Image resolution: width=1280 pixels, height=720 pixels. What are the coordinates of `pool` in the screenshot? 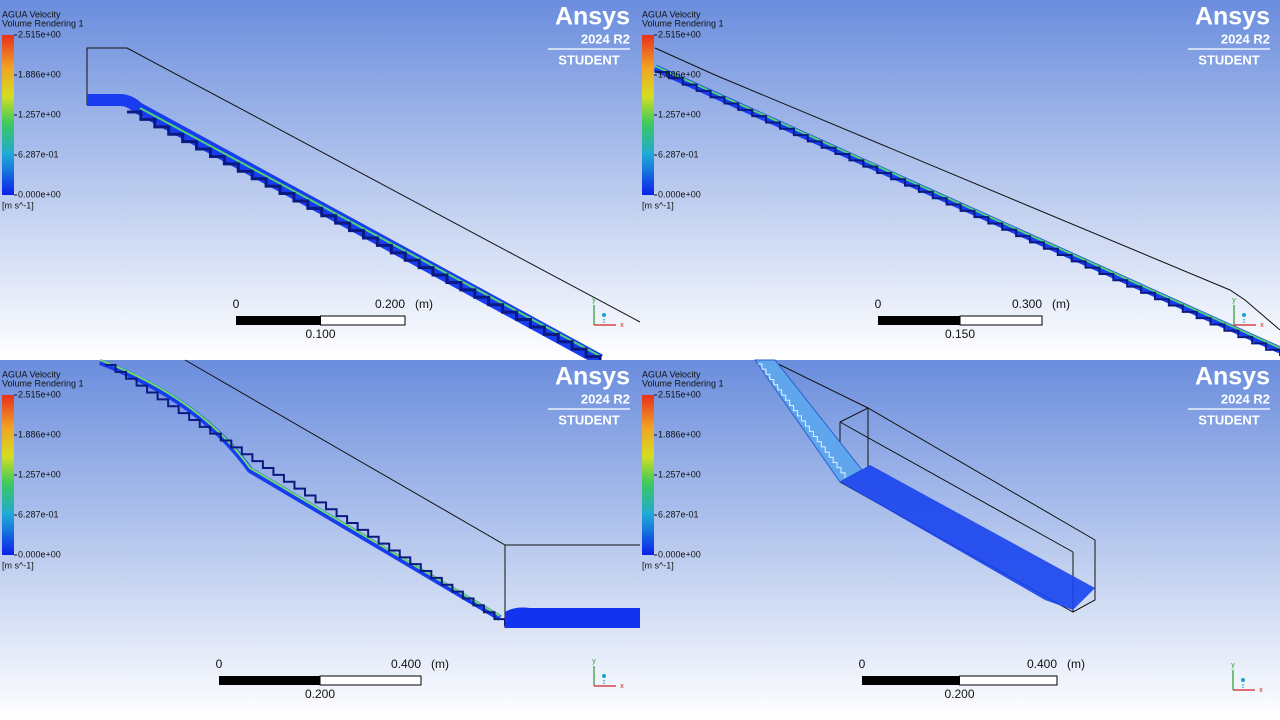 It's located at (572, 617).